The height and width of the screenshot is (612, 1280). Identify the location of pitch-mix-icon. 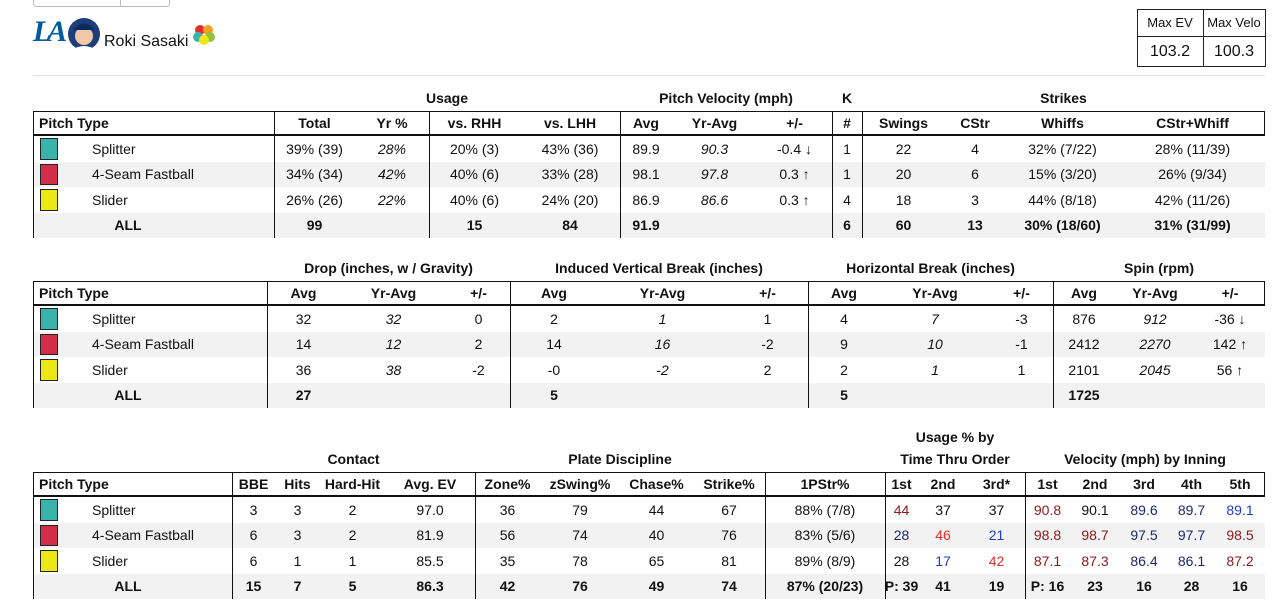
(204, 34).